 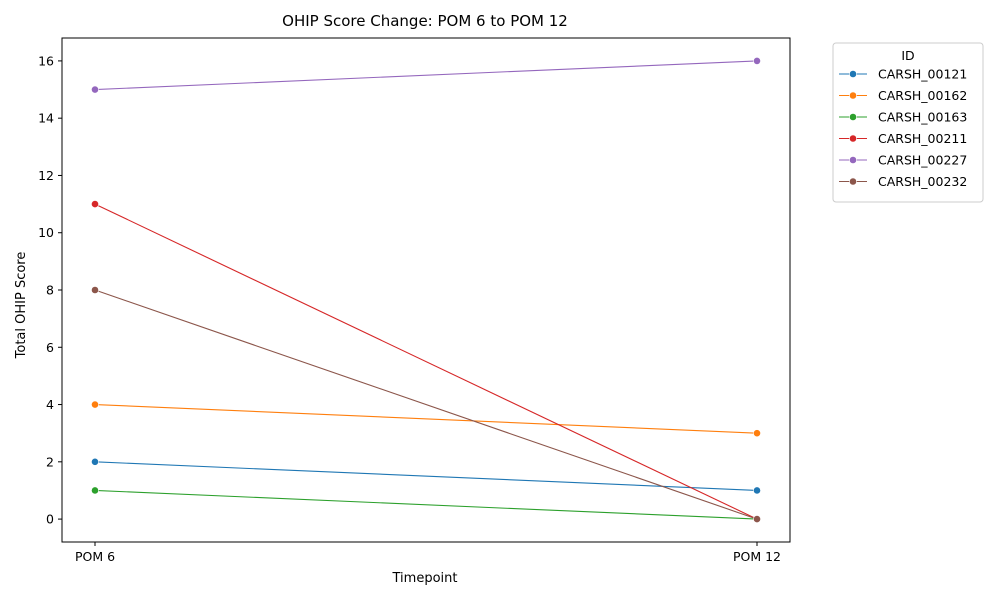 I want to click on y-tick-label-2: 4, so click(x=50, y=404).